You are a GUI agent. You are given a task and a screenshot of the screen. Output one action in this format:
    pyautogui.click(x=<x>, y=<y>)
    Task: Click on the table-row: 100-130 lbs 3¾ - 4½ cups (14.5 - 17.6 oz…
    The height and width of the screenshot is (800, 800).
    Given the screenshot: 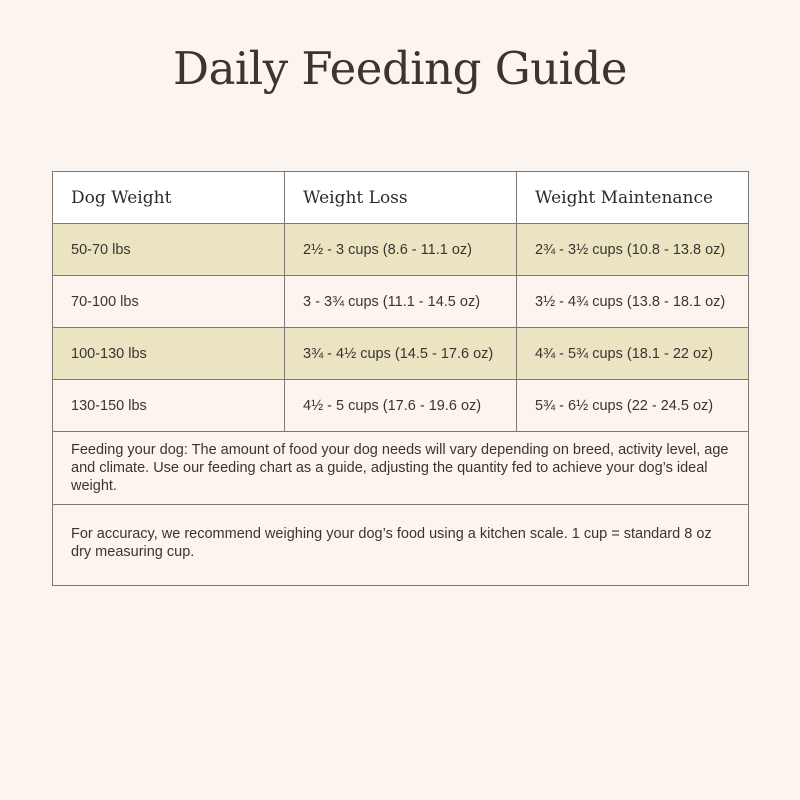 What is the action you would take?
    pyautogui.click(x=400, y=353)
    